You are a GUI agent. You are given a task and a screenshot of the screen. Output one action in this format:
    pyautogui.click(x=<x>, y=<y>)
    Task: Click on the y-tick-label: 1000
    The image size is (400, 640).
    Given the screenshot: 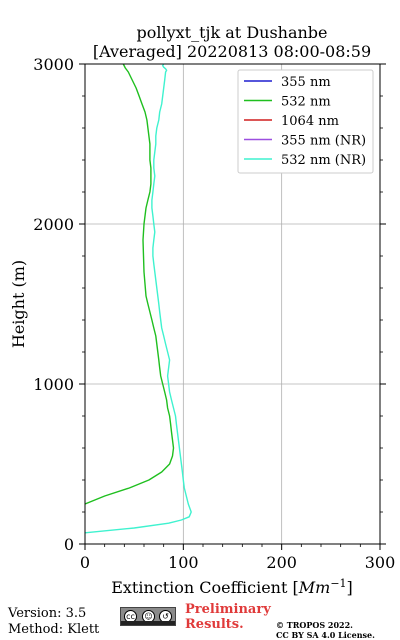 What is the action you would take?
    pyautogui.click(x=53, y=384)
    